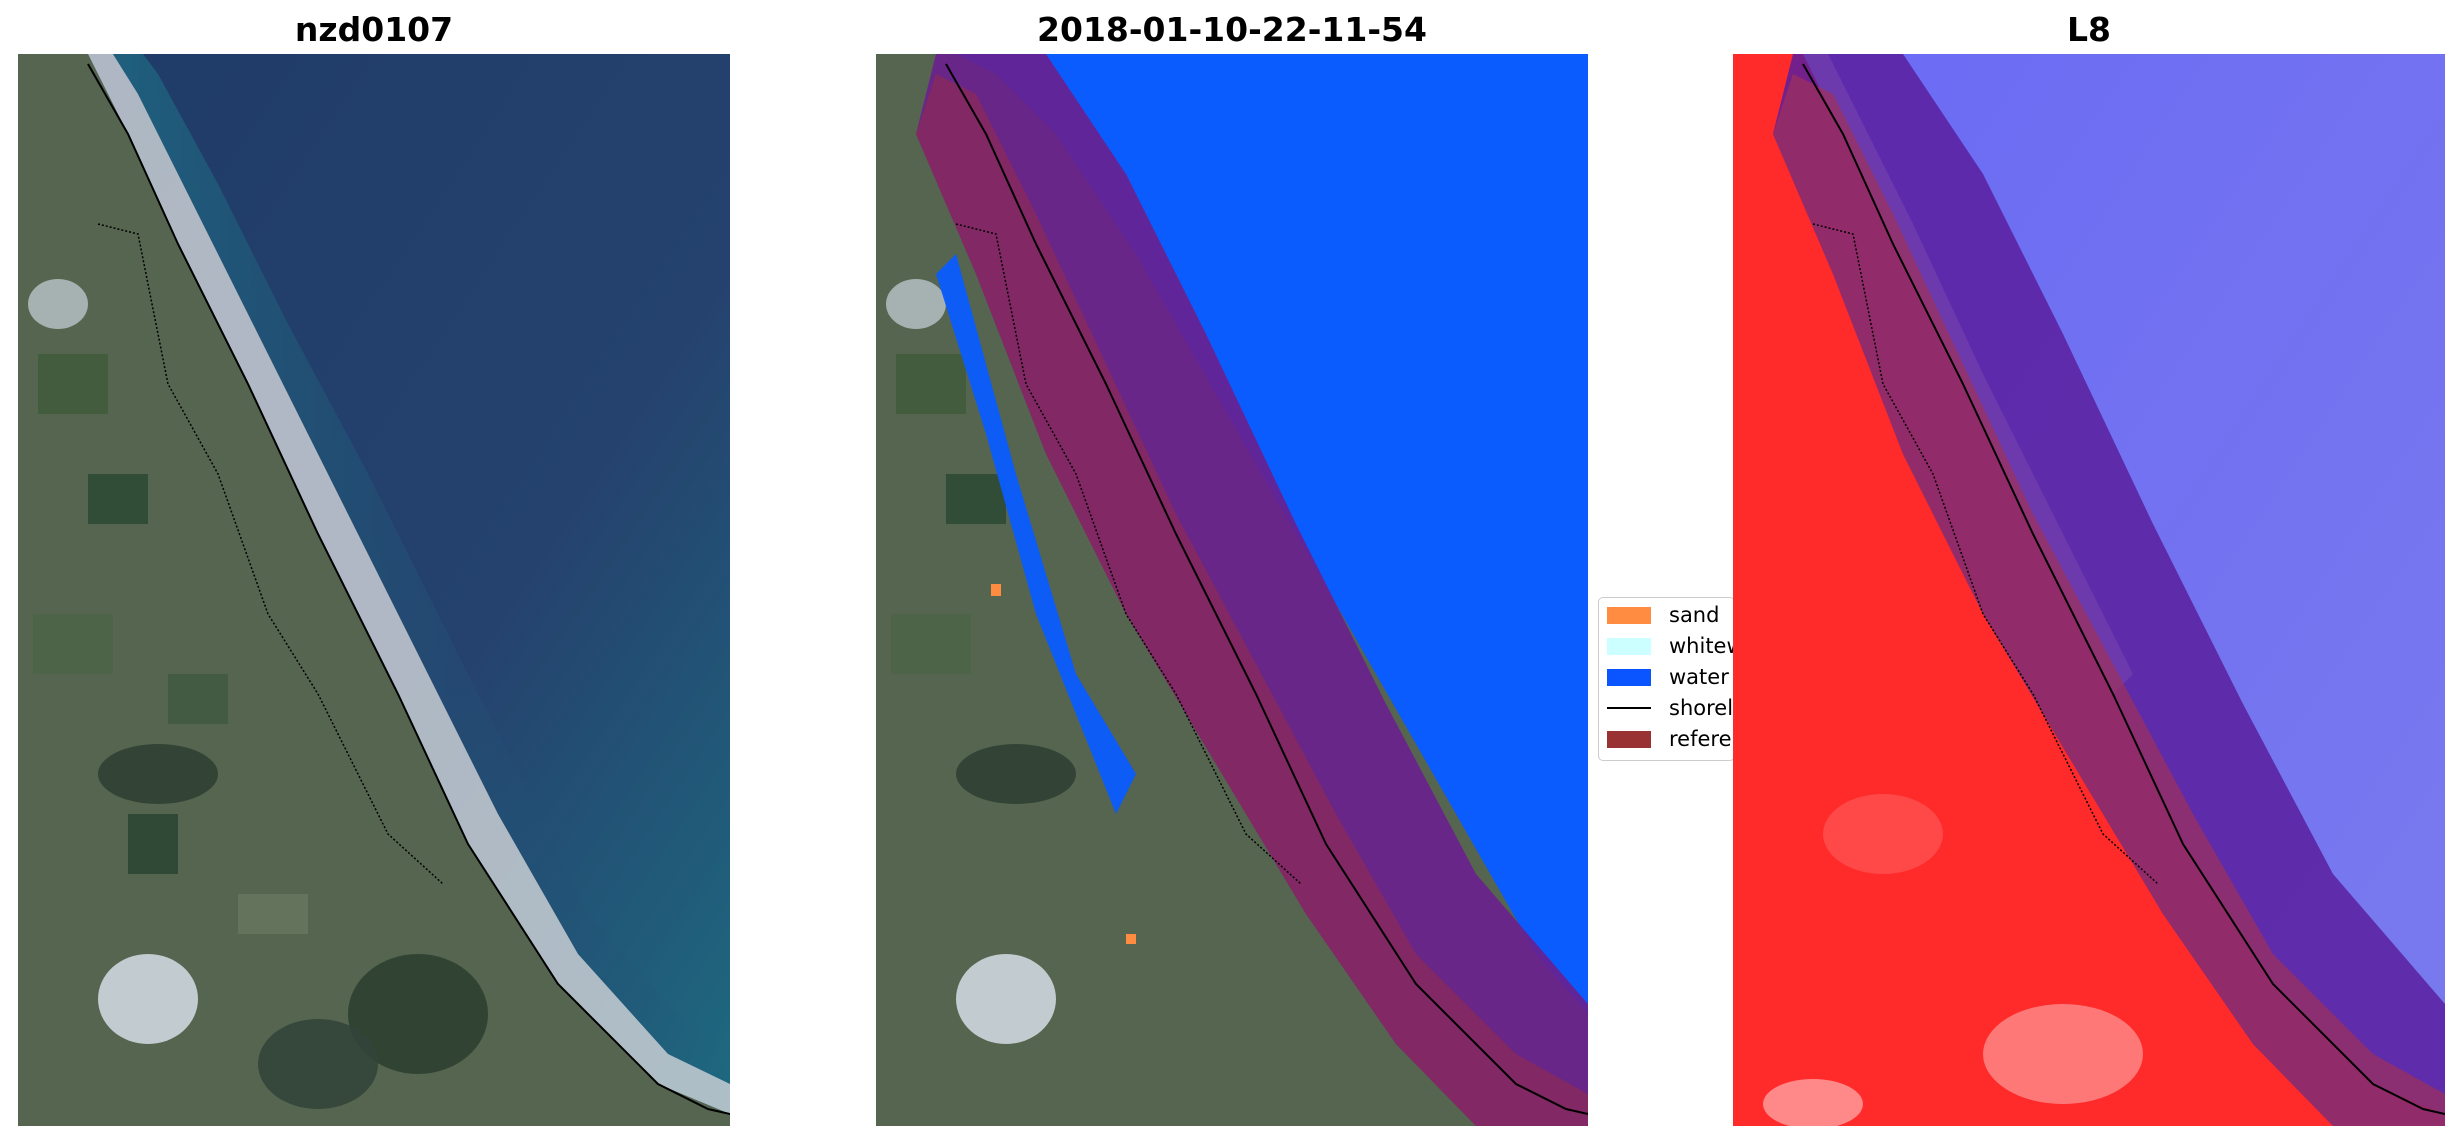 This screenshot has height=1140, width=2460. Describe the element at coordinates (1663, 615) in the screenshot. I see `legend-item-sand: sand` at that location.